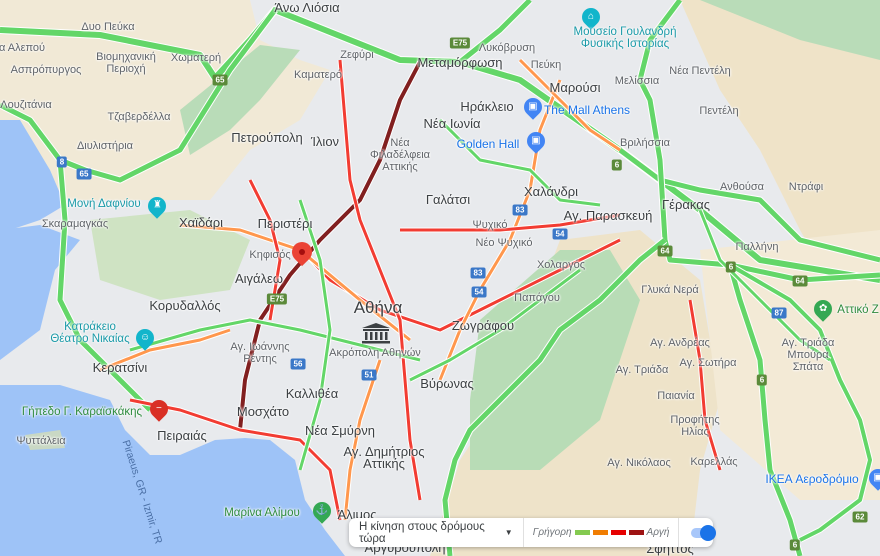  I want to click on place-label: Ακρόπολη Αθηνών, so click(375, 353).